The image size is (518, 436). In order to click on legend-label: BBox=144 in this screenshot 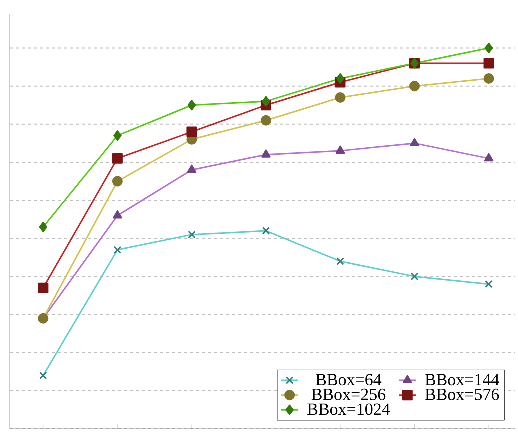, I will do `click(462, 380)`.